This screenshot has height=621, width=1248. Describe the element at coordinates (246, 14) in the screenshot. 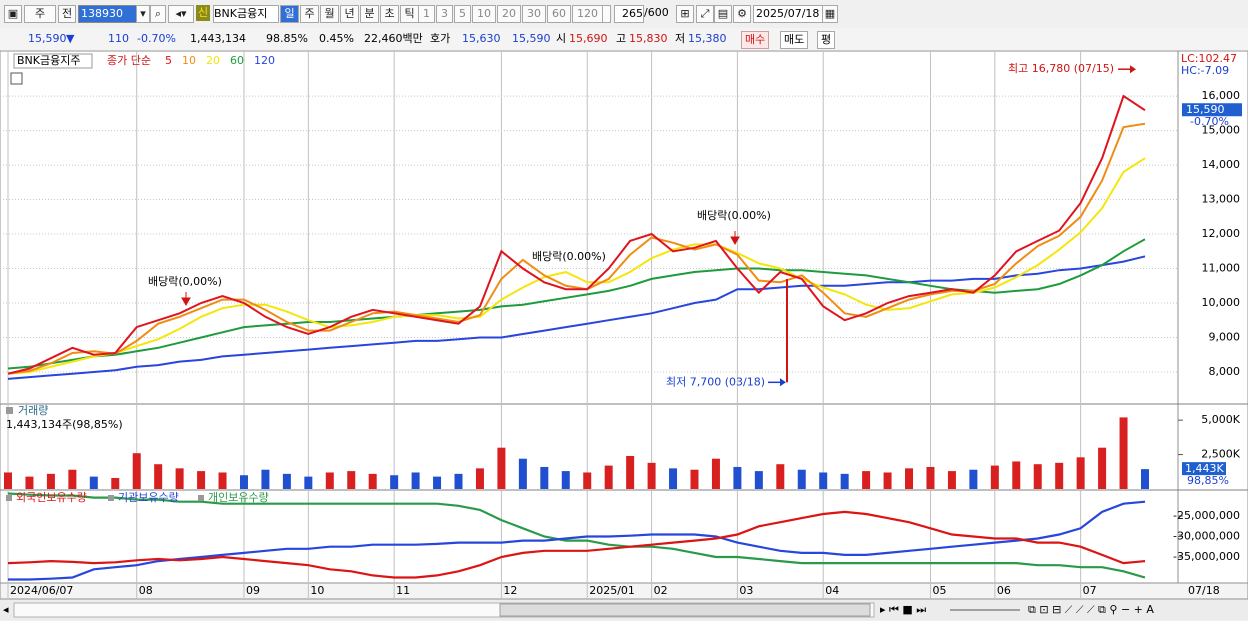

I see `stock-name: BNK금융지` at that location.